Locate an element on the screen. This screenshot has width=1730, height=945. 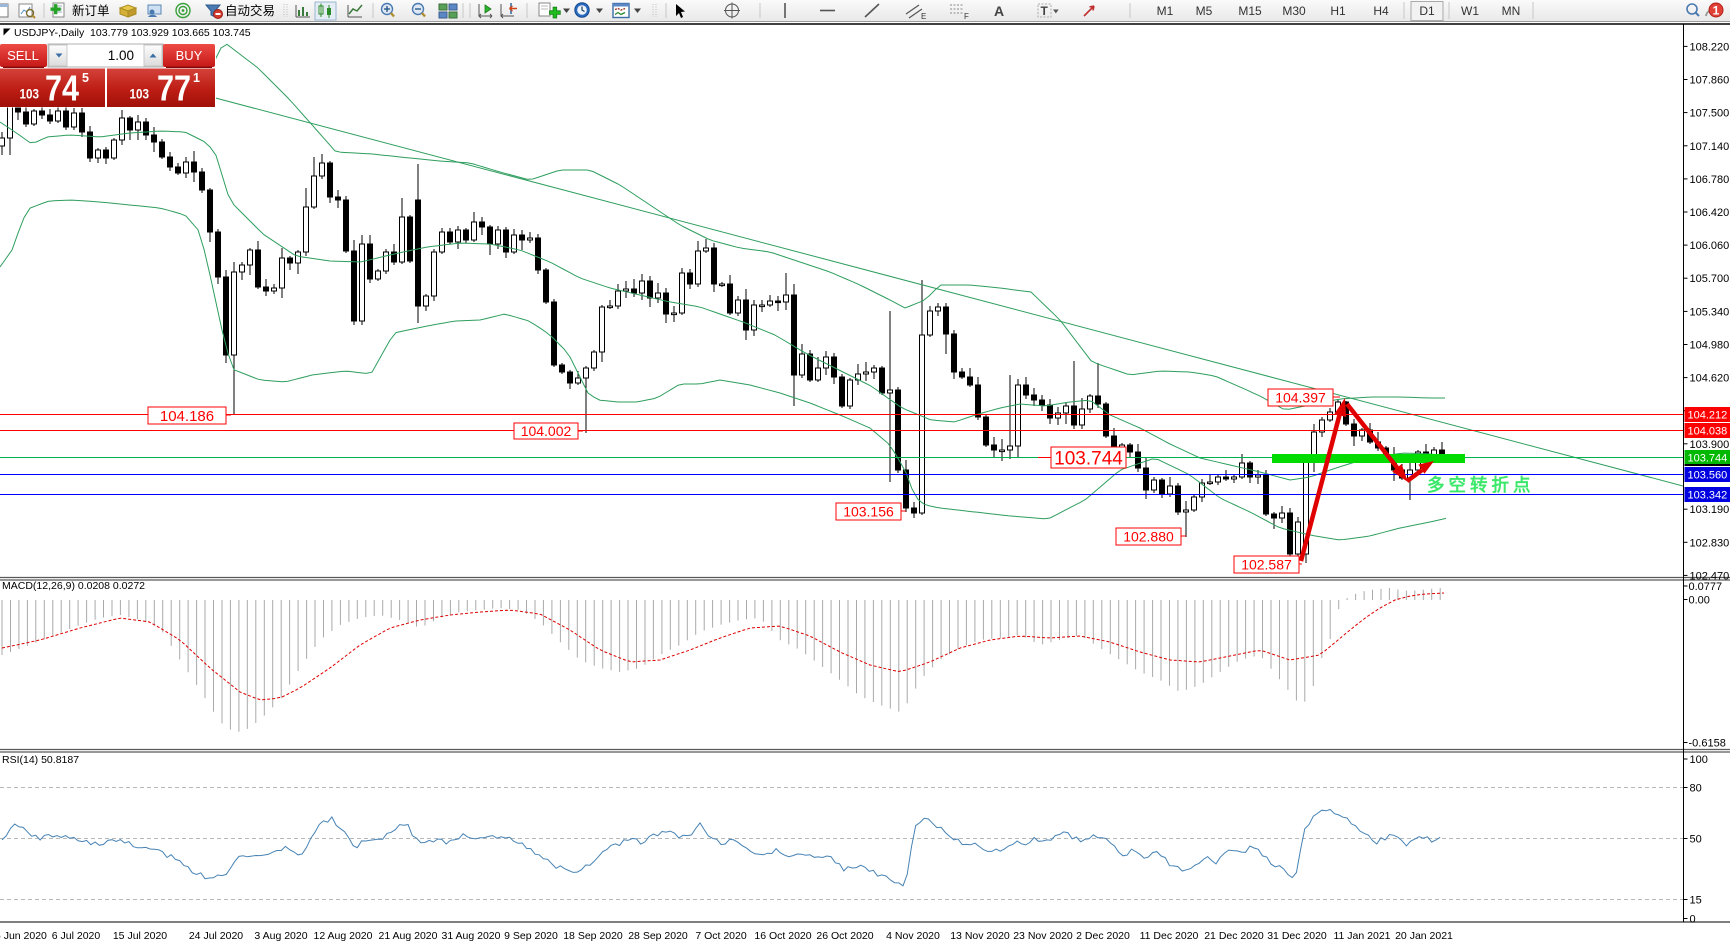
svg-text: 100 is located at coordinates (1699, 760).